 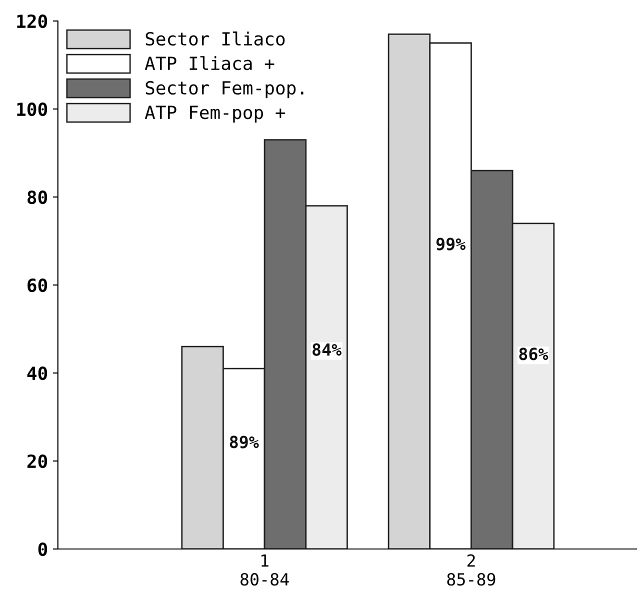 What do you see at coordinates (533, 354) in the screenshot?
I see `annotation: 86%` at bounding box center [533, 354].